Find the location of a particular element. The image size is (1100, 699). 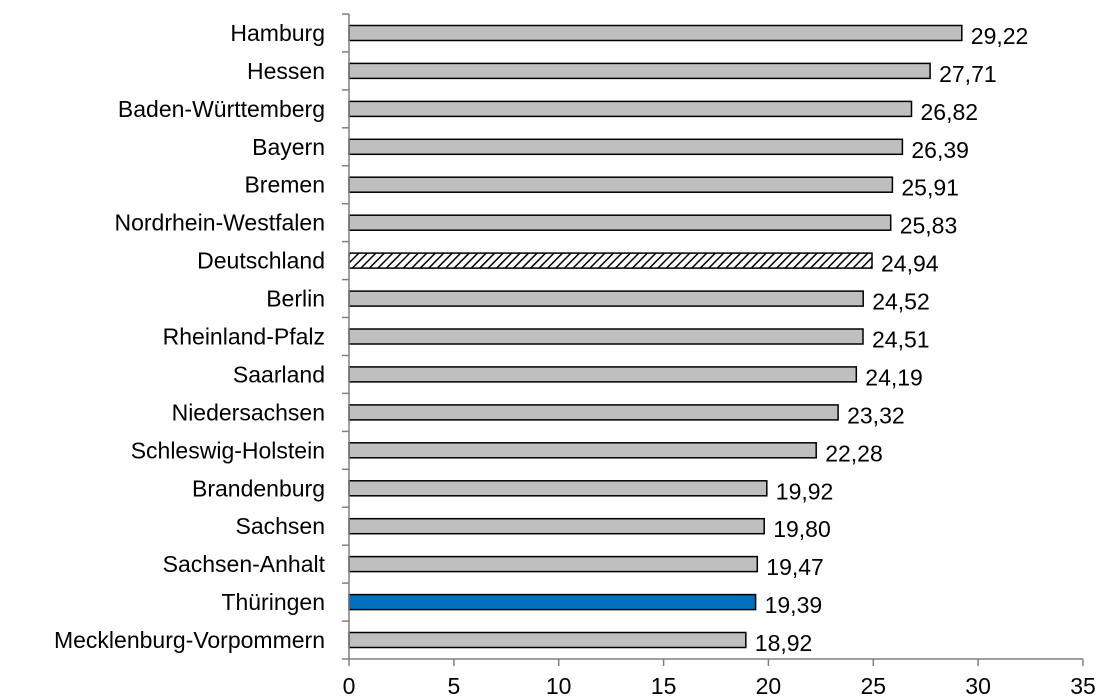

x-tick-label: 25 is located at coordinates (874, 686).